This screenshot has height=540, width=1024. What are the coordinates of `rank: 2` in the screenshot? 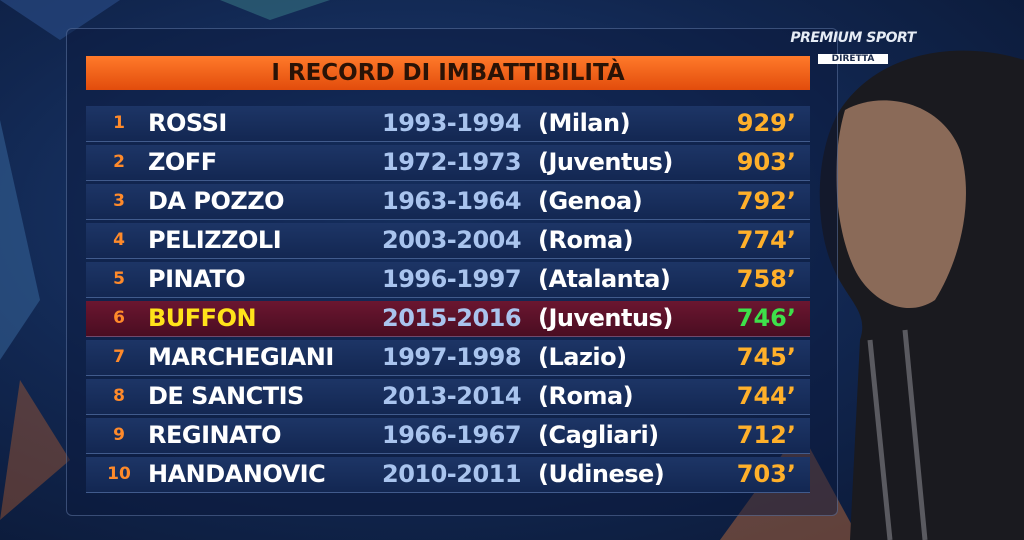 It's located at (119, 162).